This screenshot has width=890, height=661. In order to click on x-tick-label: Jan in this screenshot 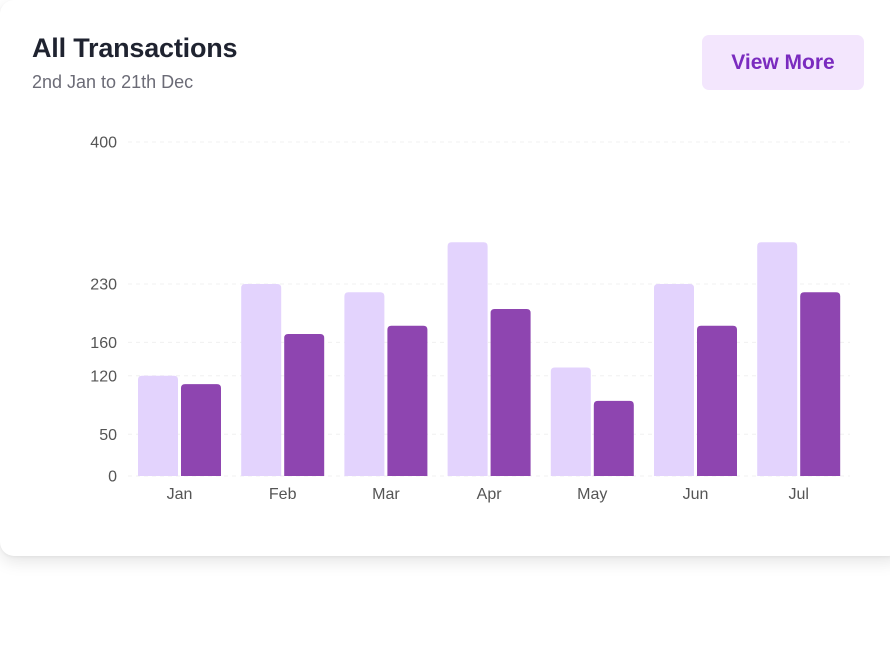, I will do `click(180, 494)`.